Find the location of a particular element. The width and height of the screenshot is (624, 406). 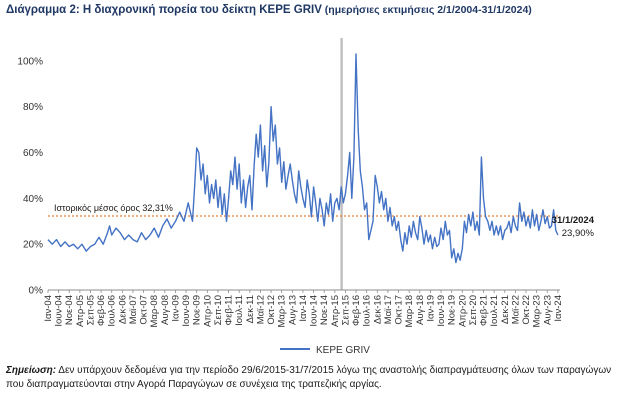

mean-line-label: Ιστορικός μέσος όρος 32,31% is located at coordinates (113, 208).